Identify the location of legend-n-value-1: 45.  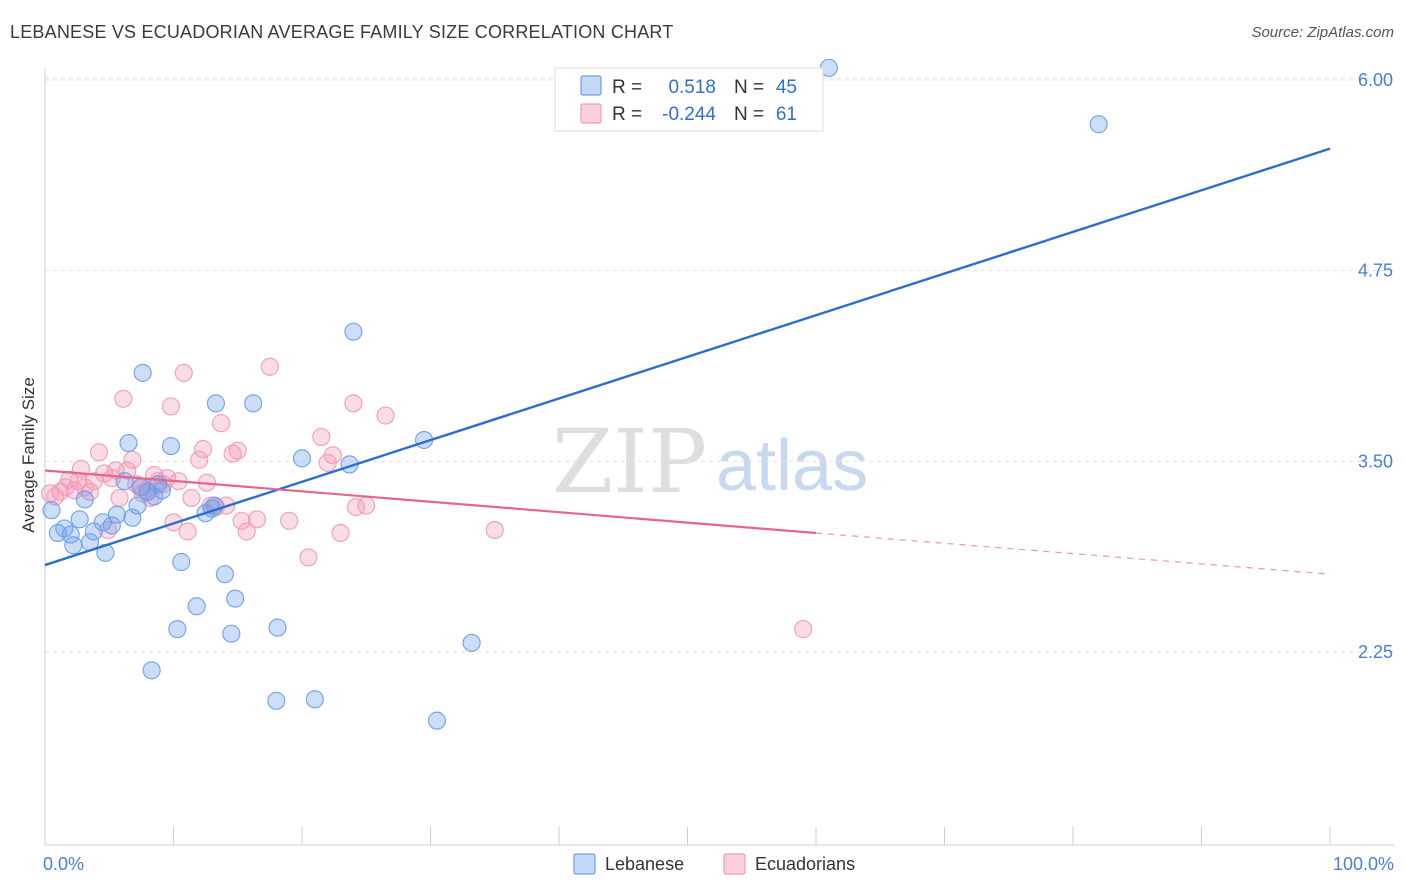
(786, 87).